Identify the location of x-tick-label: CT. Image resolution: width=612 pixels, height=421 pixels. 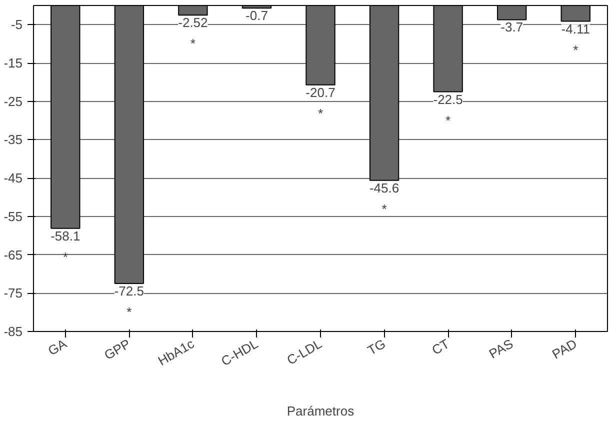
(440, 347).